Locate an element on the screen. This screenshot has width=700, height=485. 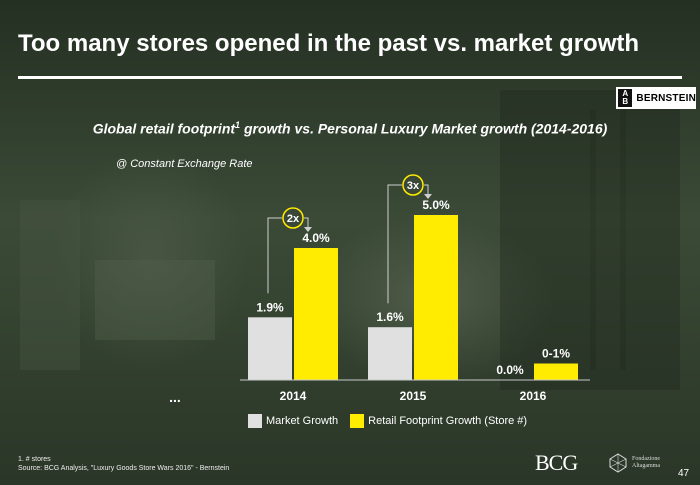
ratio-circle-2014 is located at coordinates (293, 218).